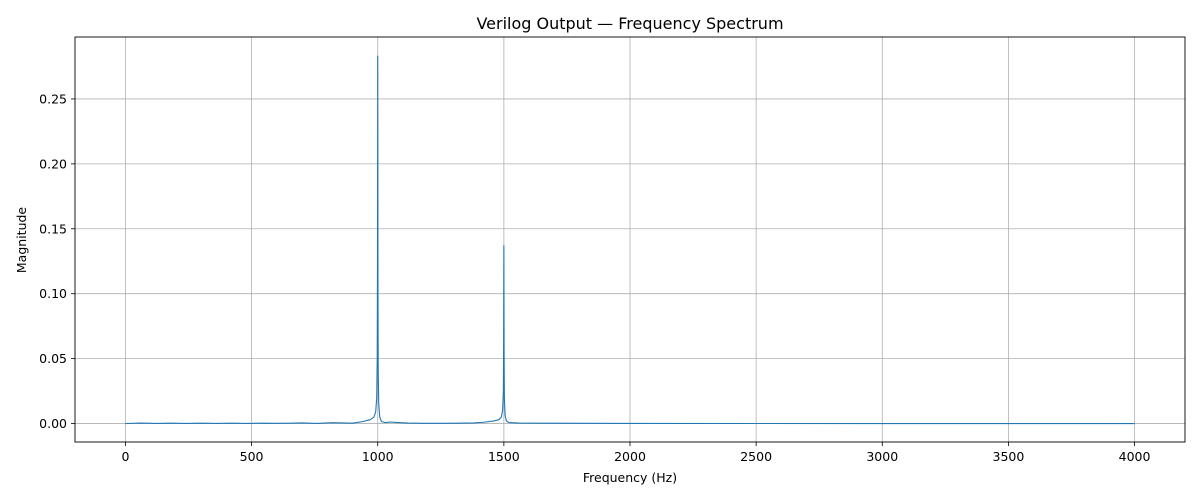  What do you see at coordinates (53, 228) in the screenshot?
I see `y-tick-label: 0.15` at bounding box center [53, 228].